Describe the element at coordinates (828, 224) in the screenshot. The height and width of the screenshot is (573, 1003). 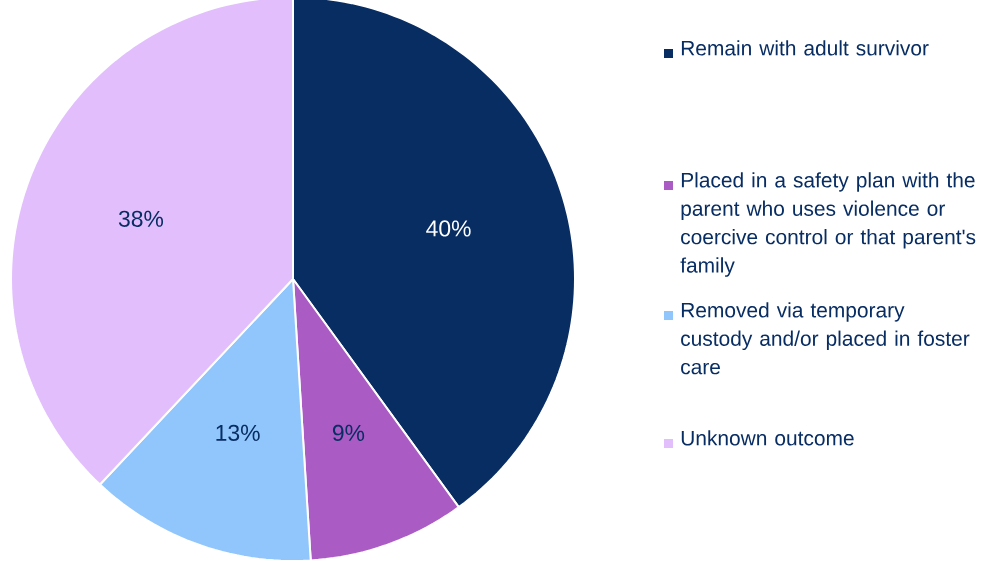
I see `legend-label: Placed in a safety plan with the parent who uses violence or coercive control or that parent's family` at that location.